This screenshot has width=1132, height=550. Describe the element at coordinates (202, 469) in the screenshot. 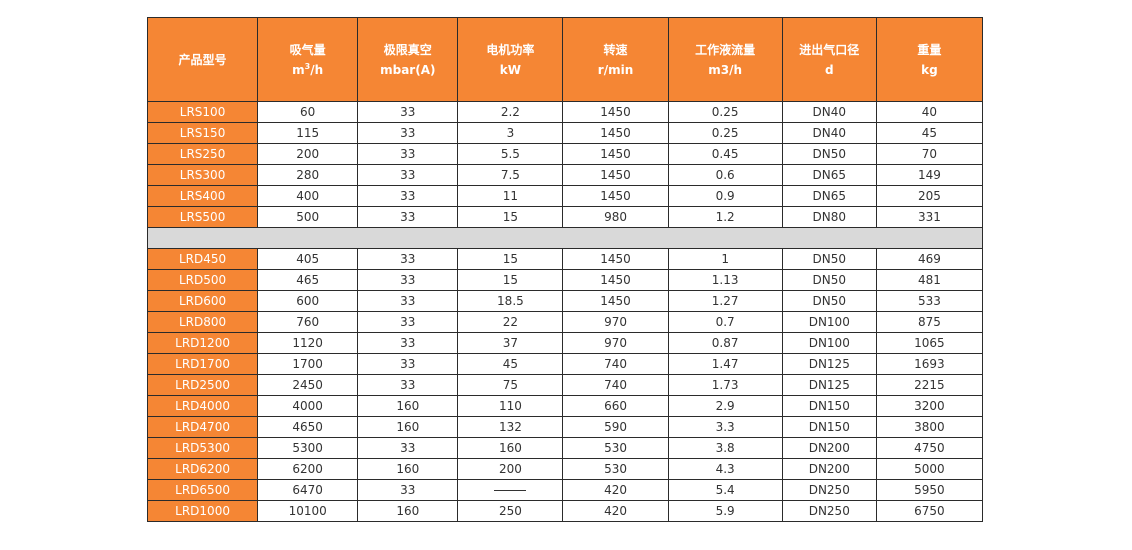

I see `cell-model: LRD6200` at that location.